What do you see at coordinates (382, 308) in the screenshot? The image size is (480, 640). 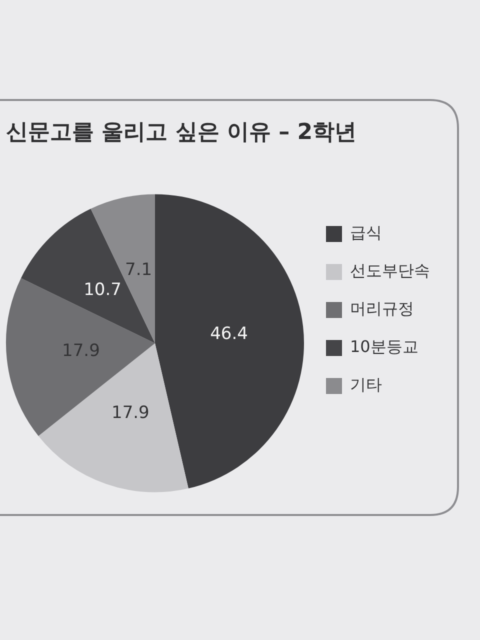 I see `legend-label: 머리규정` at bounding box center [382, 308].